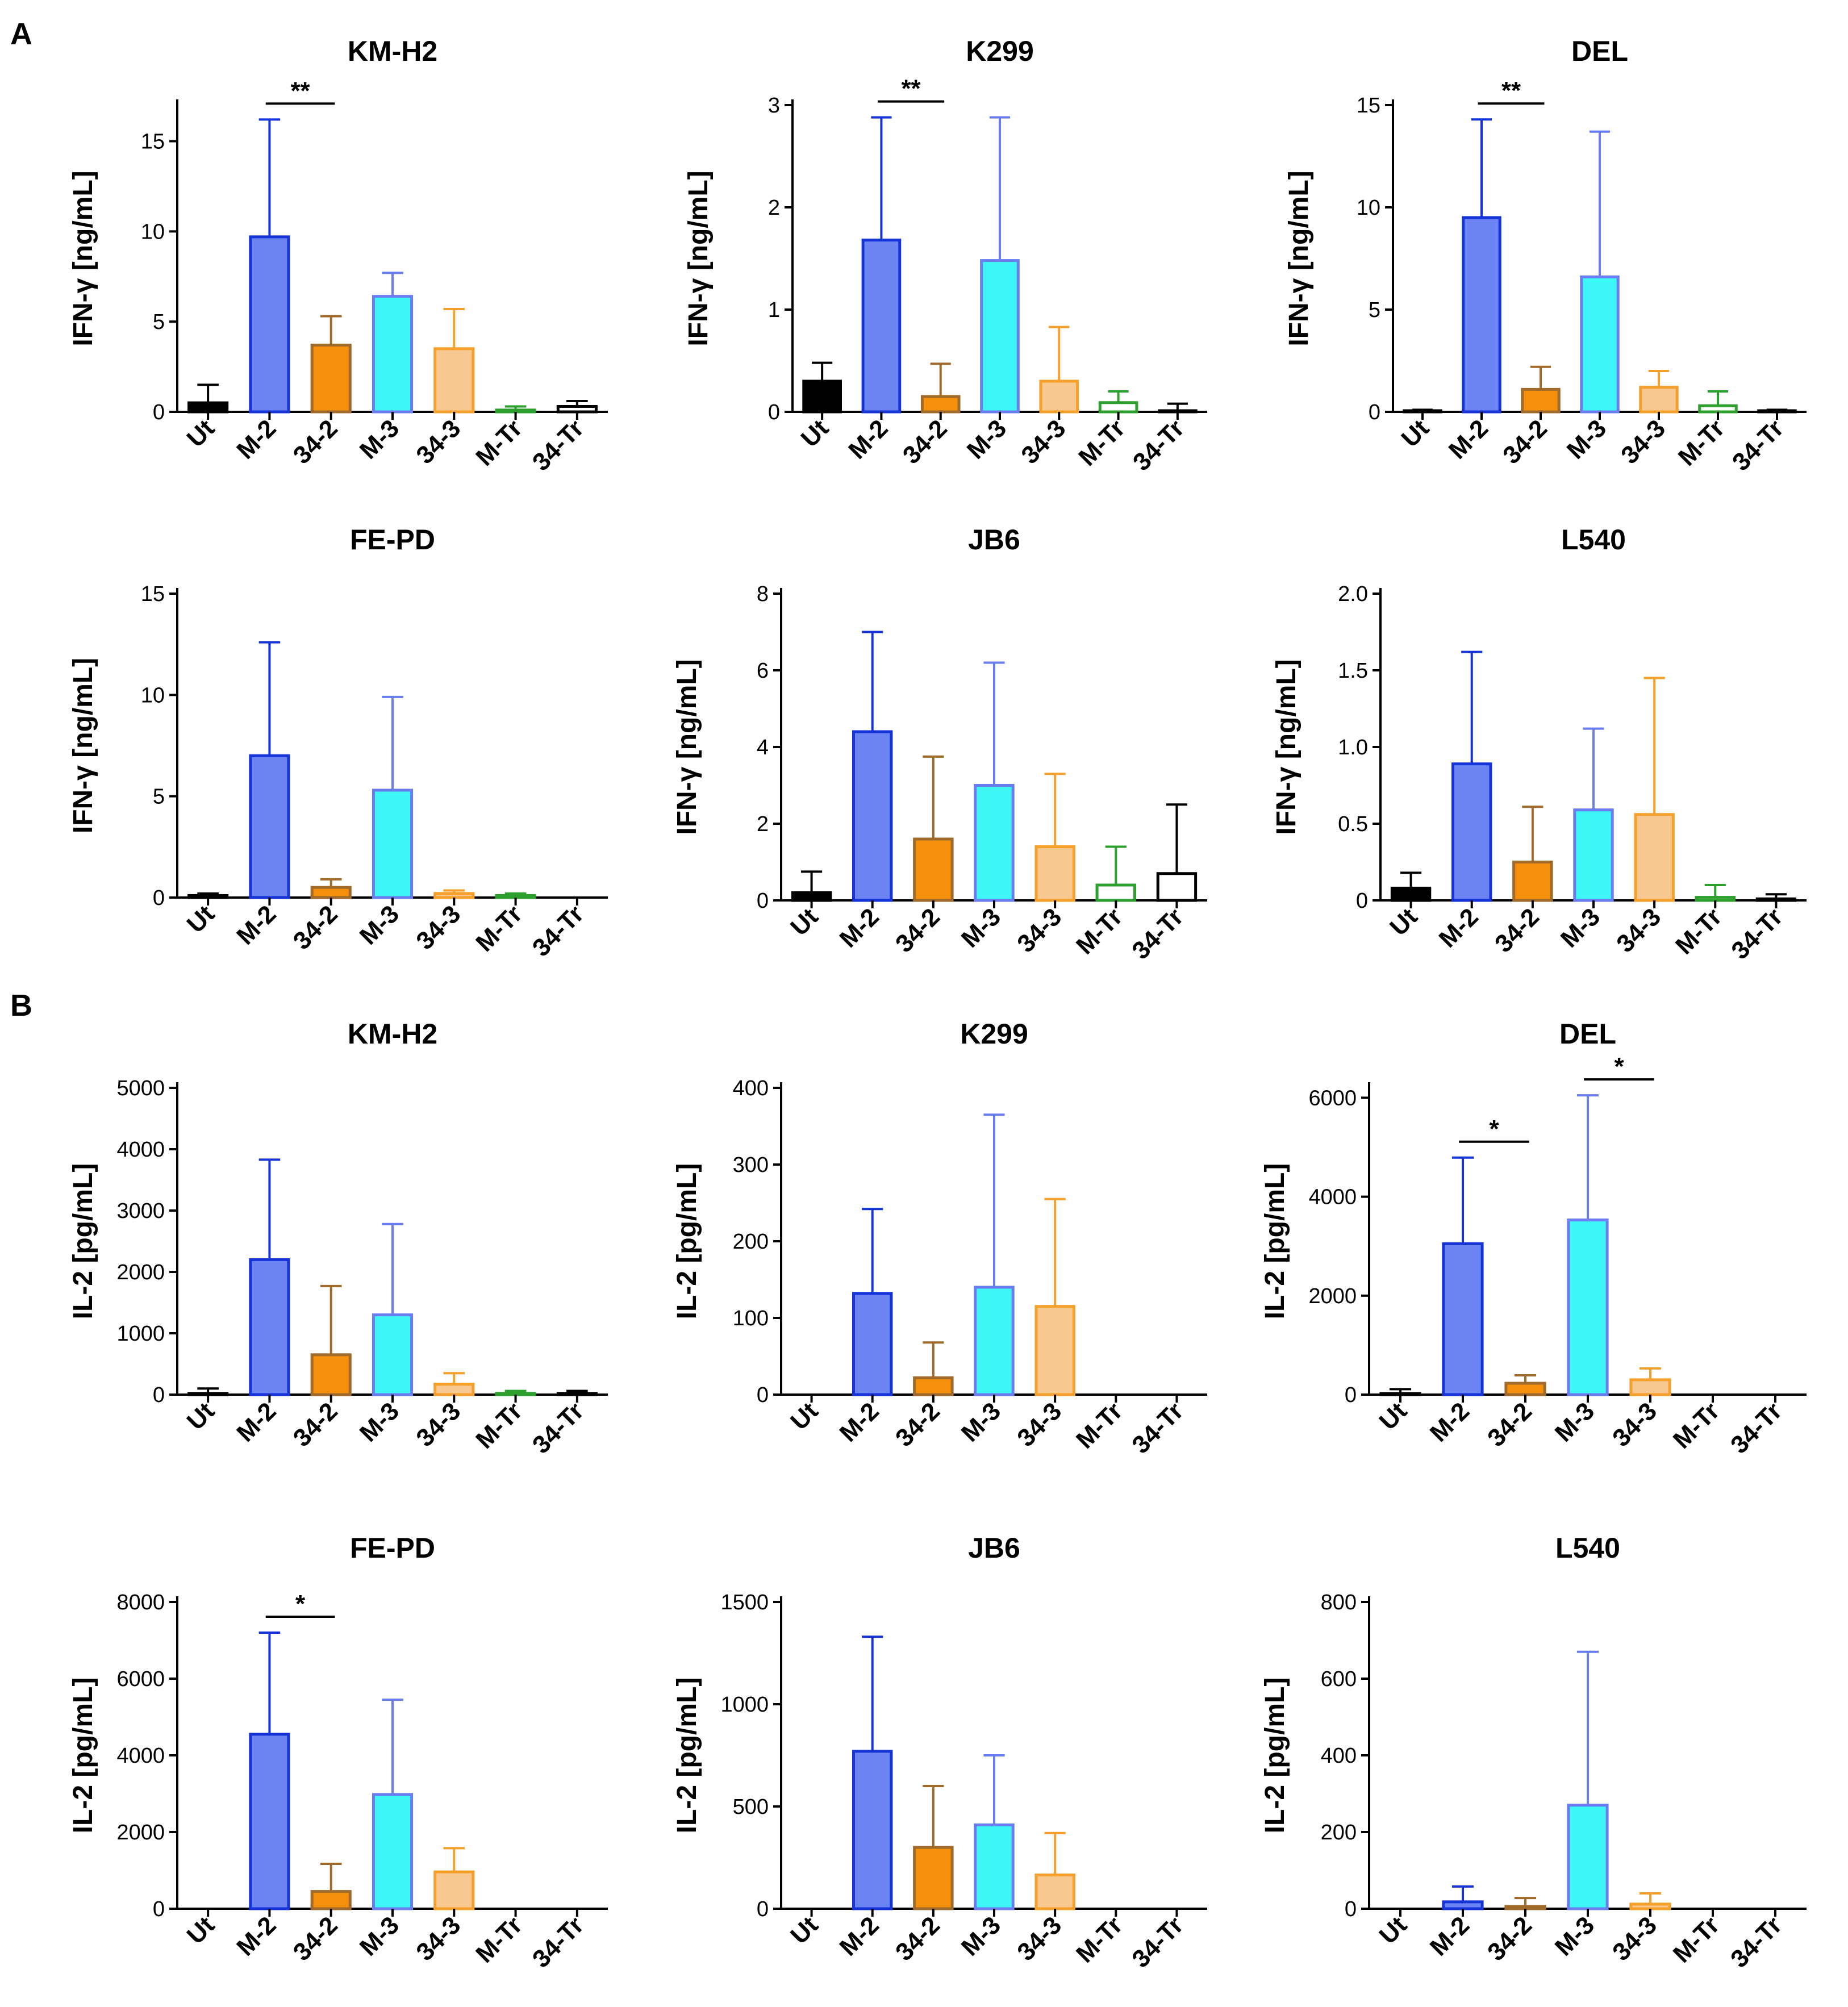 This screenshot has width=1848, height=2007. Describe the element at coordinates (153, 594) in the screenshot. I see `y-tick-label: 15` at that location.